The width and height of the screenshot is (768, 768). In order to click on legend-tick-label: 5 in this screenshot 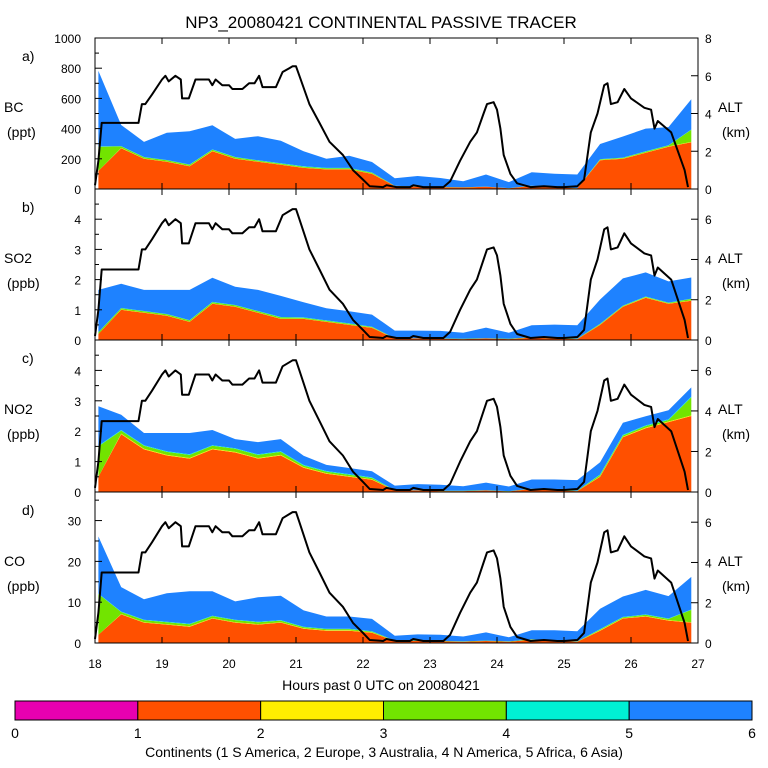, I will do `click(629, 733)`.